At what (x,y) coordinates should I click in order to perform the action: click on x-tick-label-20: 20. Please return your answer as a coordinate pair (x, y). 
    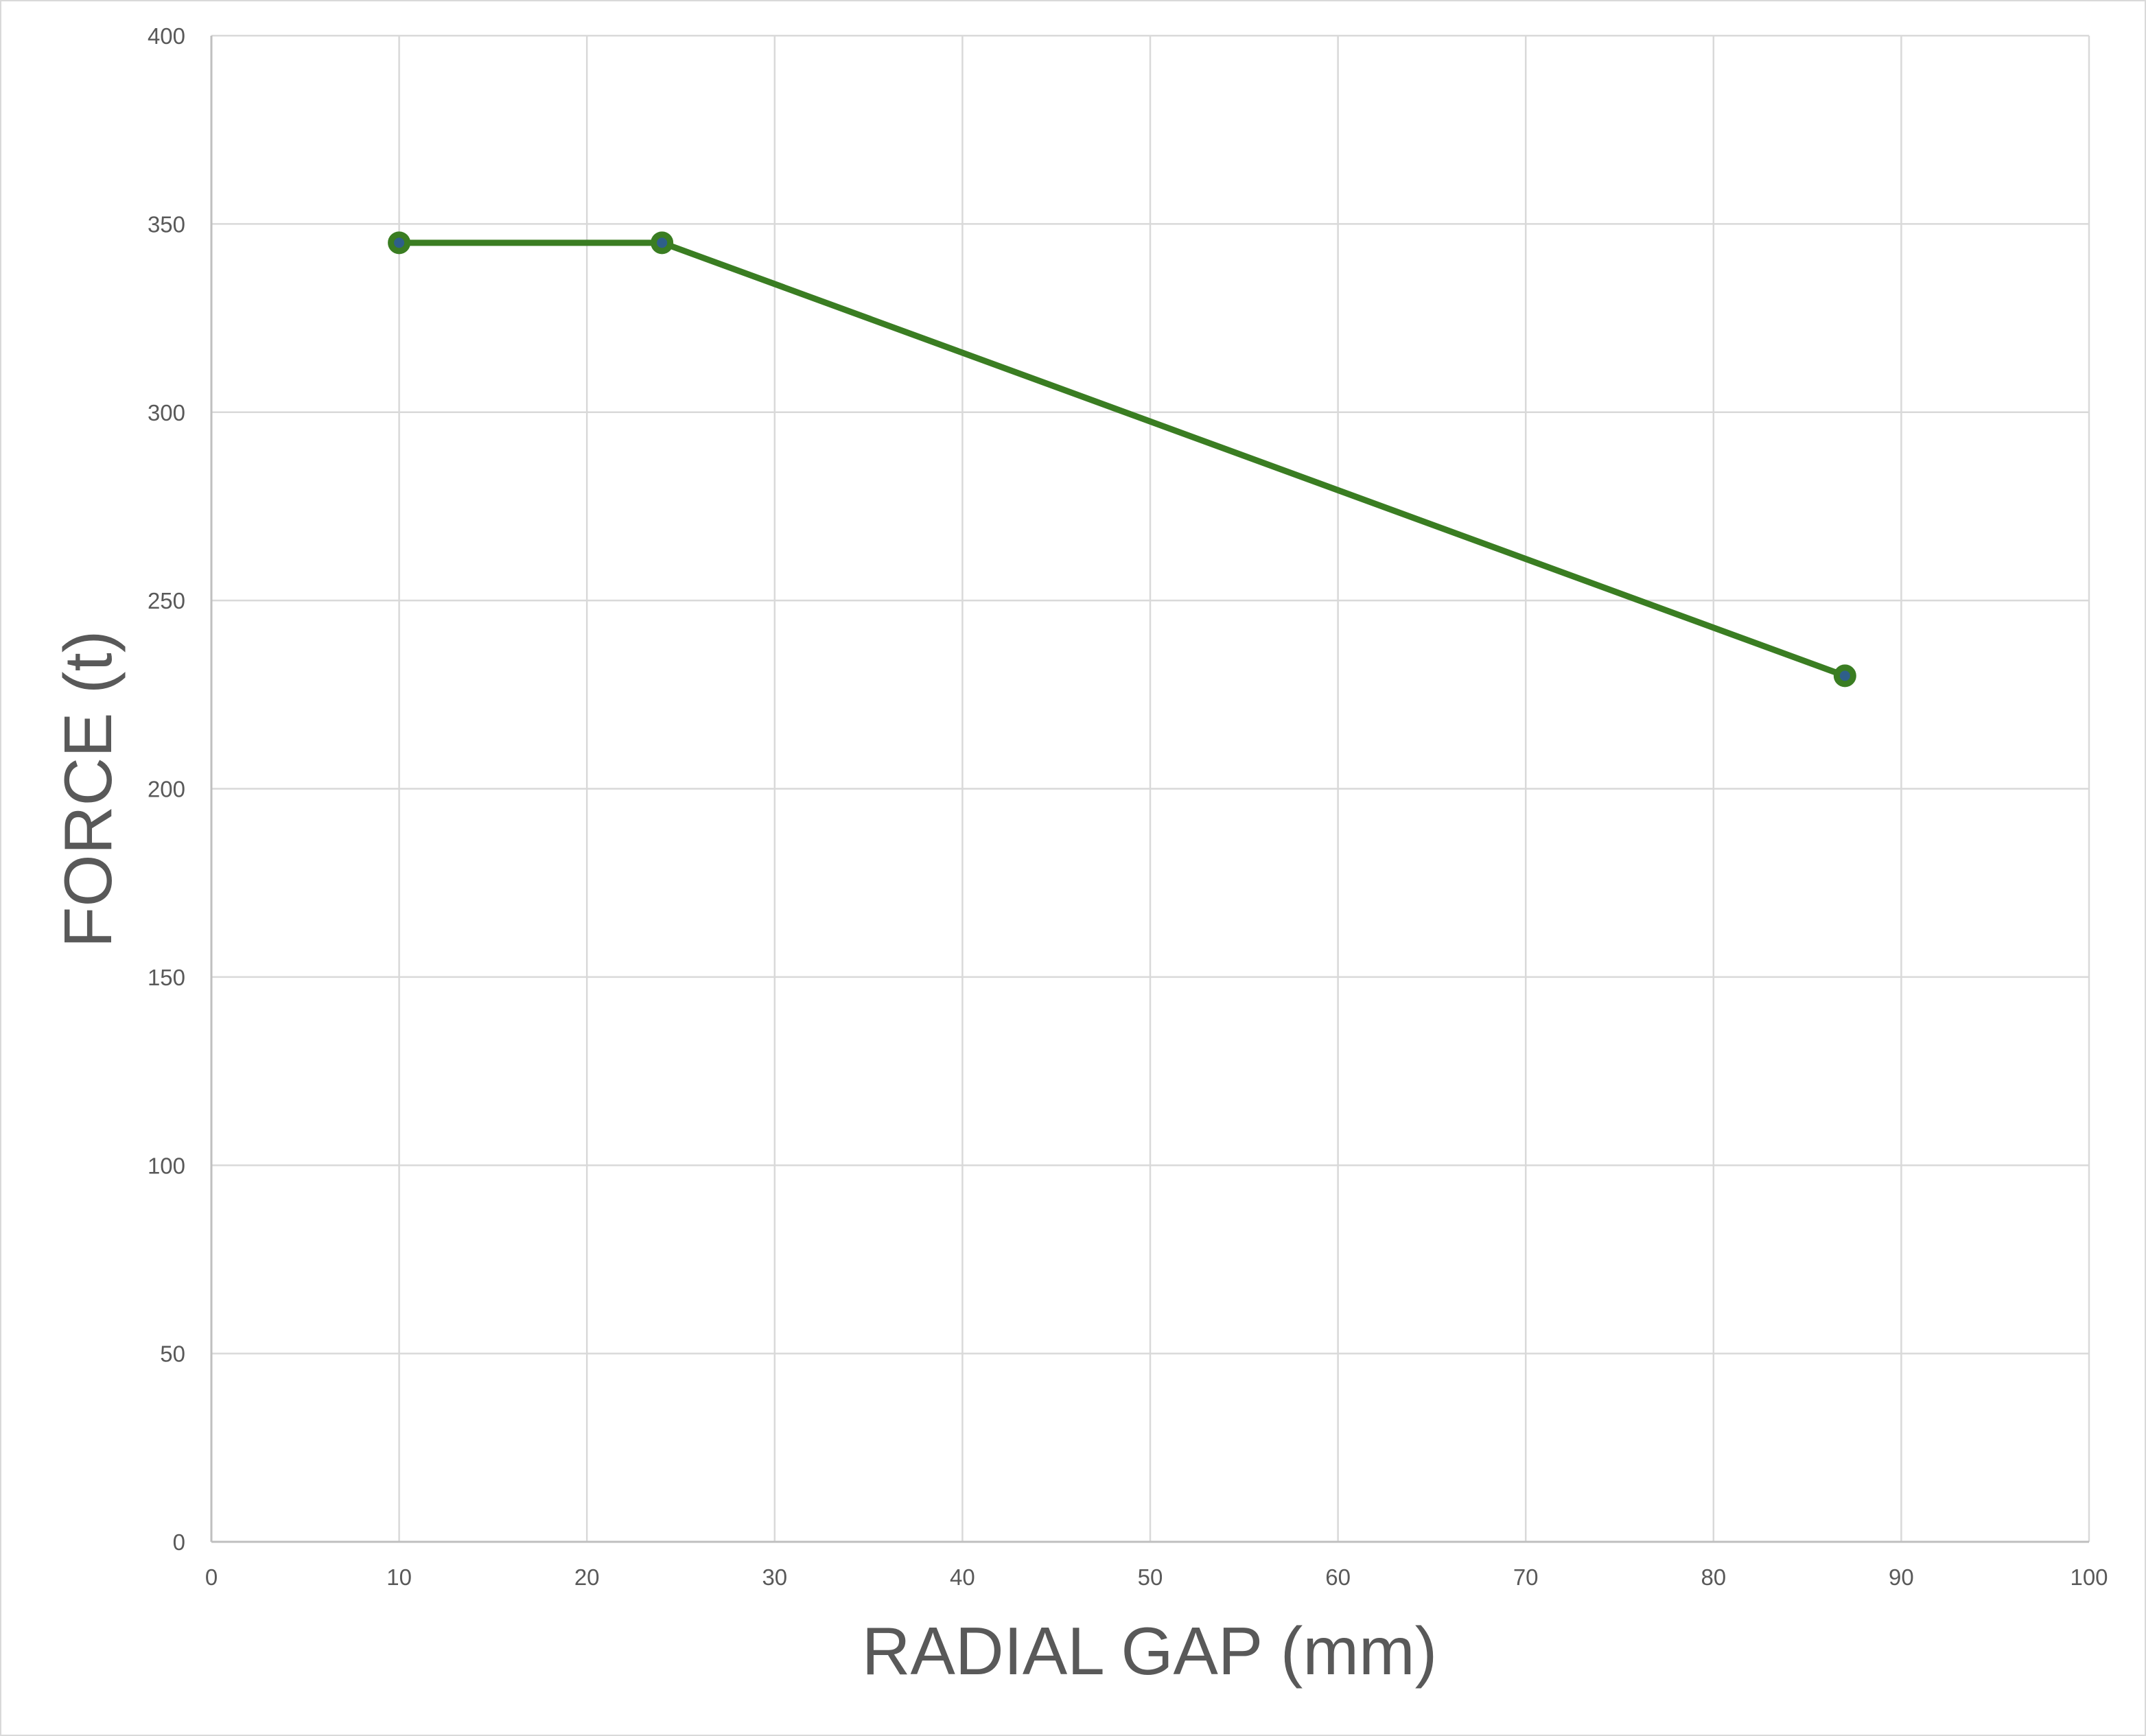
    Looking at the image, I should click on (587, 1577).